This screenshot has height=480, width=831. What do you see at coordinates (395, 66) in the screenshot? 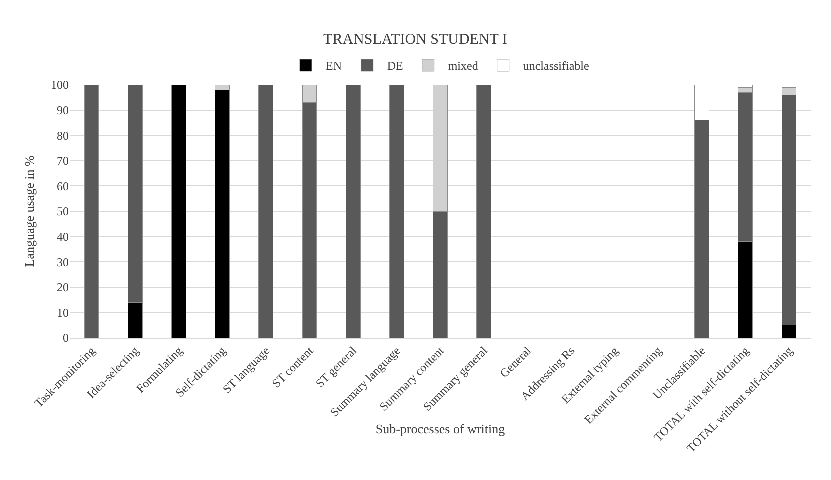
I see `legend-label: DE` at bounding box center [395, 66].